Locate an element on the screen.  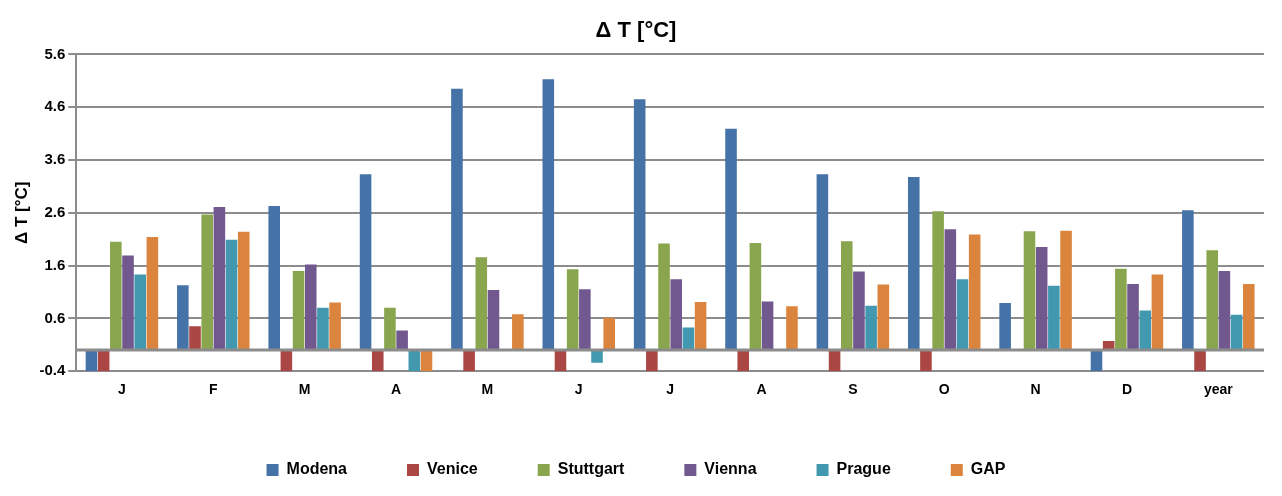
y-tick-label: 2.6 is located at coordinates (55, 211).